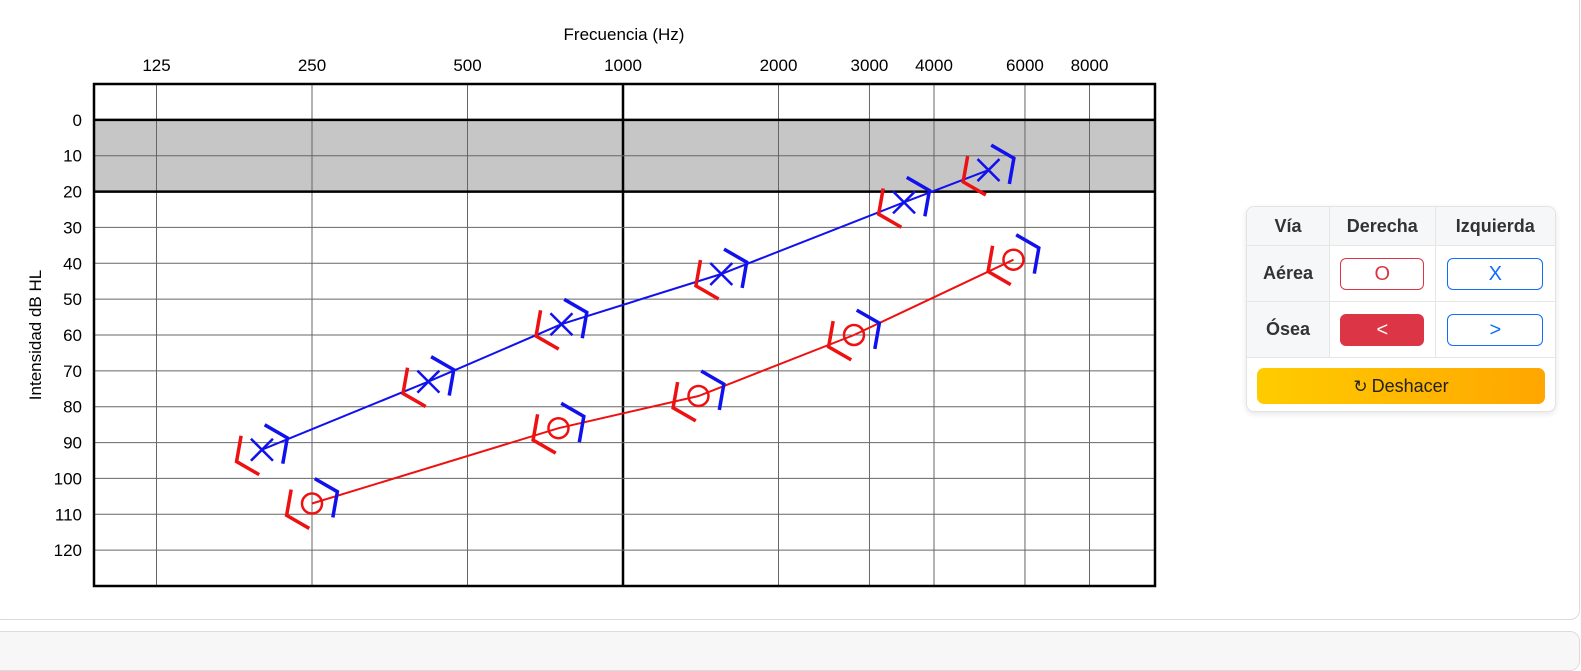  Describe the element at coordinates (72, 192) in the screenshot. I see `db-tick-20: 20` at that location.